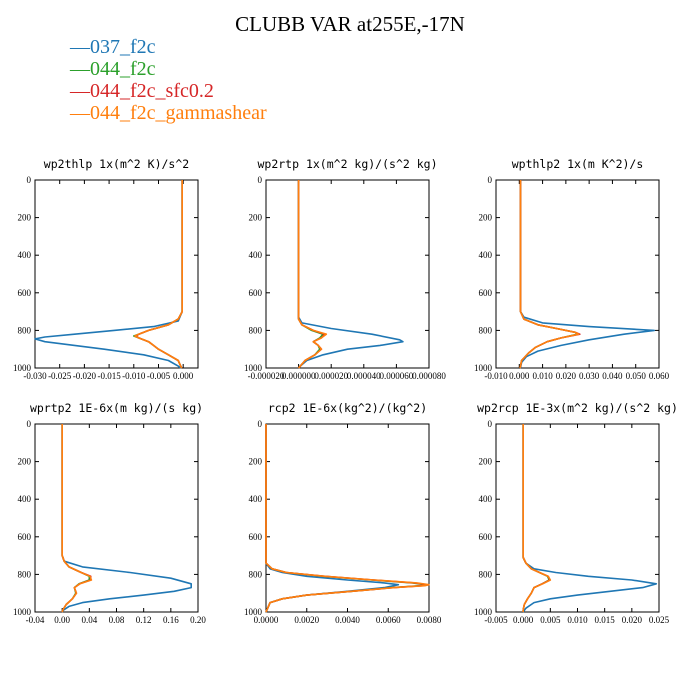  Describe the element at coordinates (388, 620) in the screenshot. I see `x-tick-label: 0.0060` at that location.